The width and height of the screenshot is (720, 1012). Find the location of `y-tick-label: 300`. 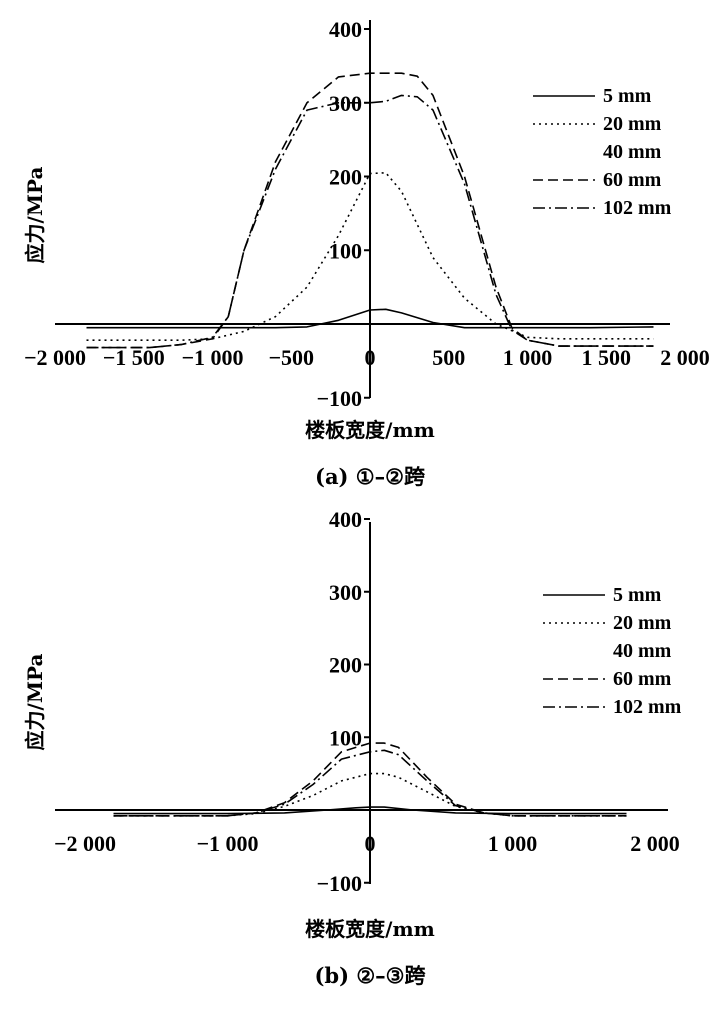

y-tick-label: 300 is located at coordinates (345, 592).